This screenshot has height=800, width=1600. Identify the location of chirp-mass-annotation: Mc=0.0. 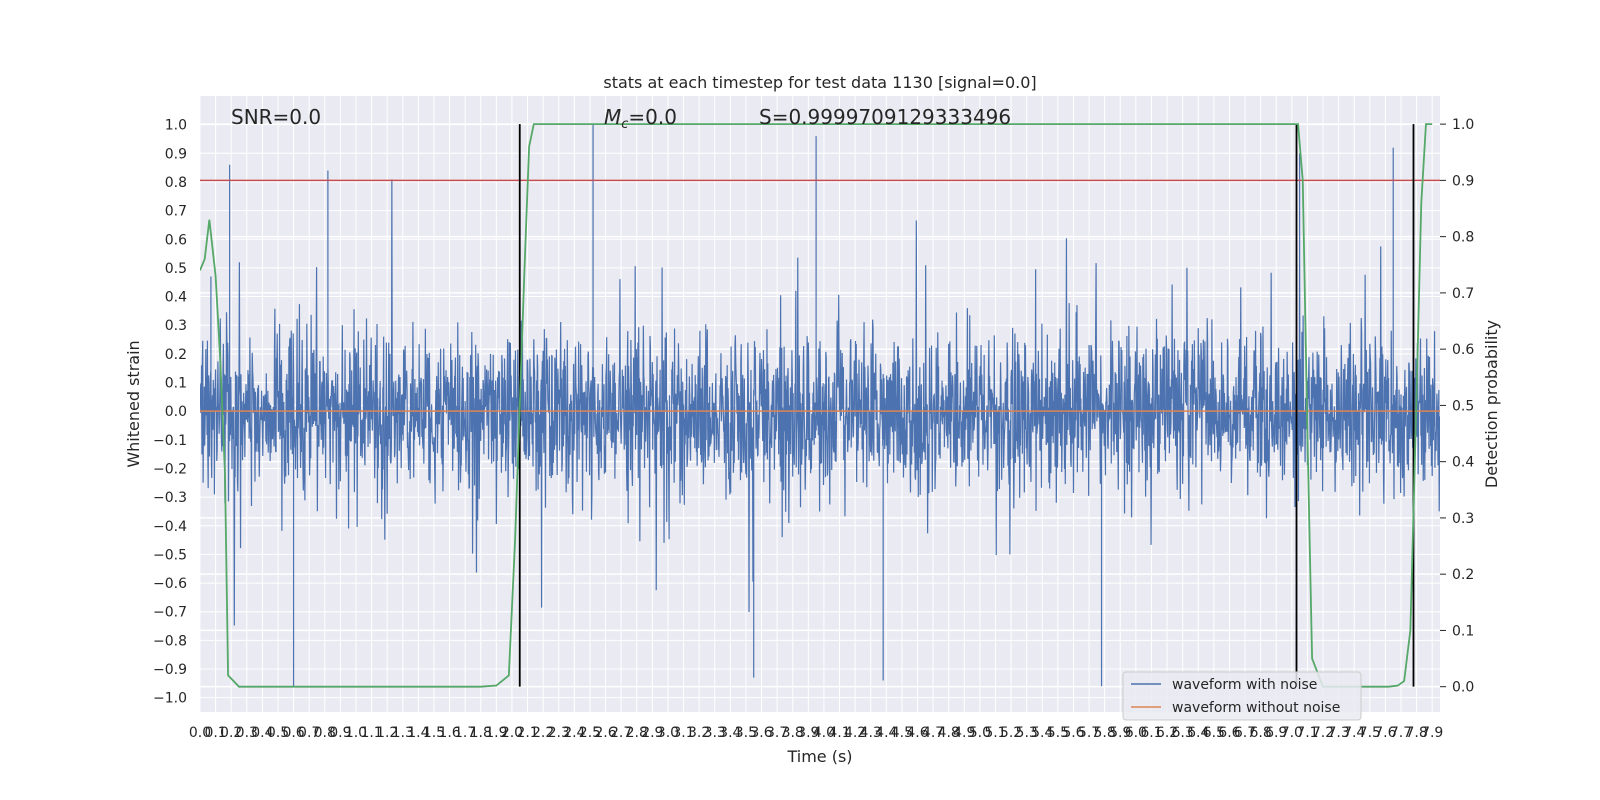
(640, 118).